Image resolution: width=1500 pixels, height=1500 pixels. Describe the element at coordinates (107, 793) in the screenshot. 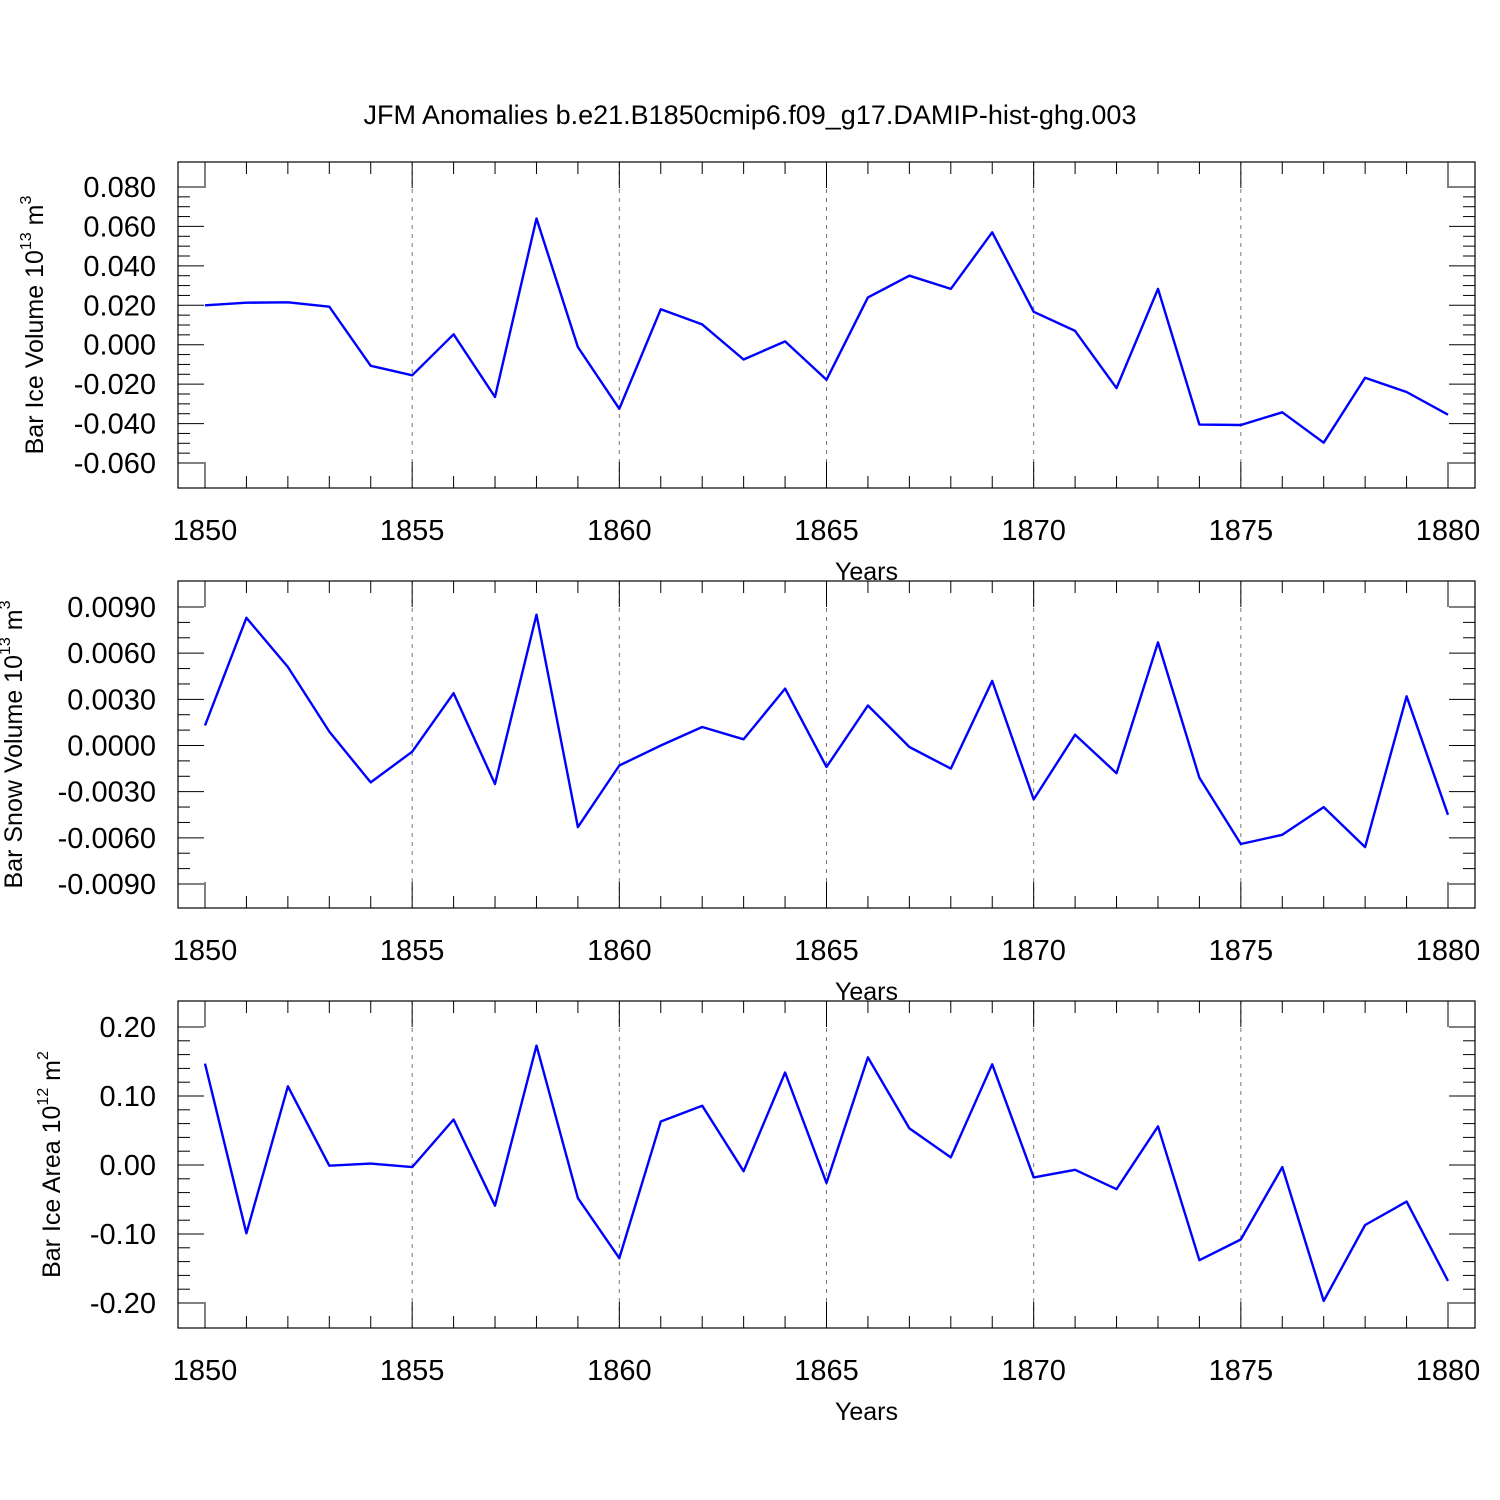

I see `y-tick-label: -0.0030` at that location.